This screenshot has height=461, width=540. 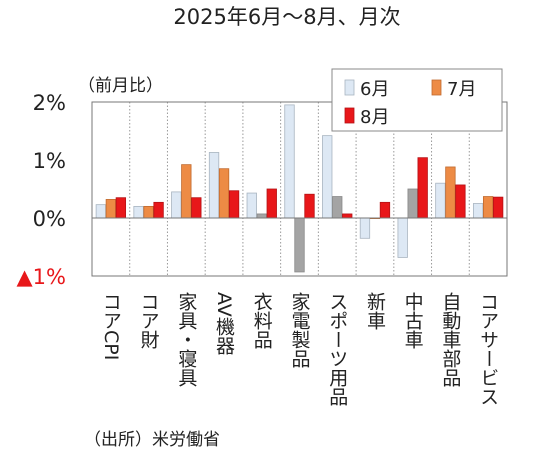 I want to click on legend-label-0: 6月, so click(x=374, y=89).